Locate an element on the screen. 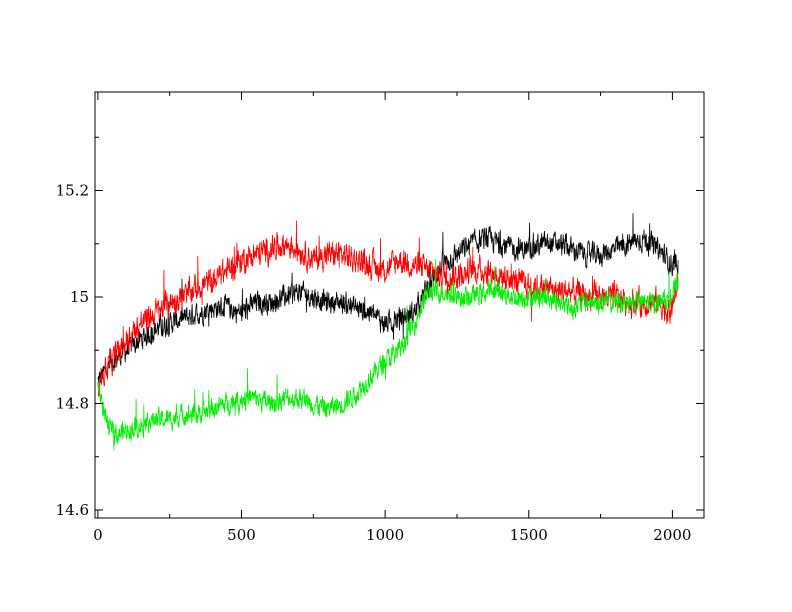 The image size is (792, 612). x-tick-label-1000: 1000 is located at coordinates (385, 535).